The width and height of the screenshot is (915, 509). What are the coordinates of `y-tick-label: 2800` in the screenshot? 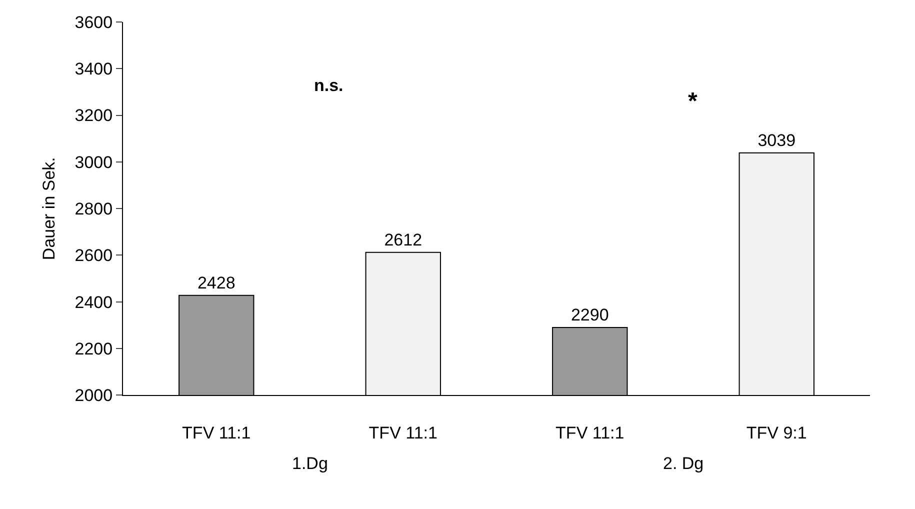 It's located at (93, 209).